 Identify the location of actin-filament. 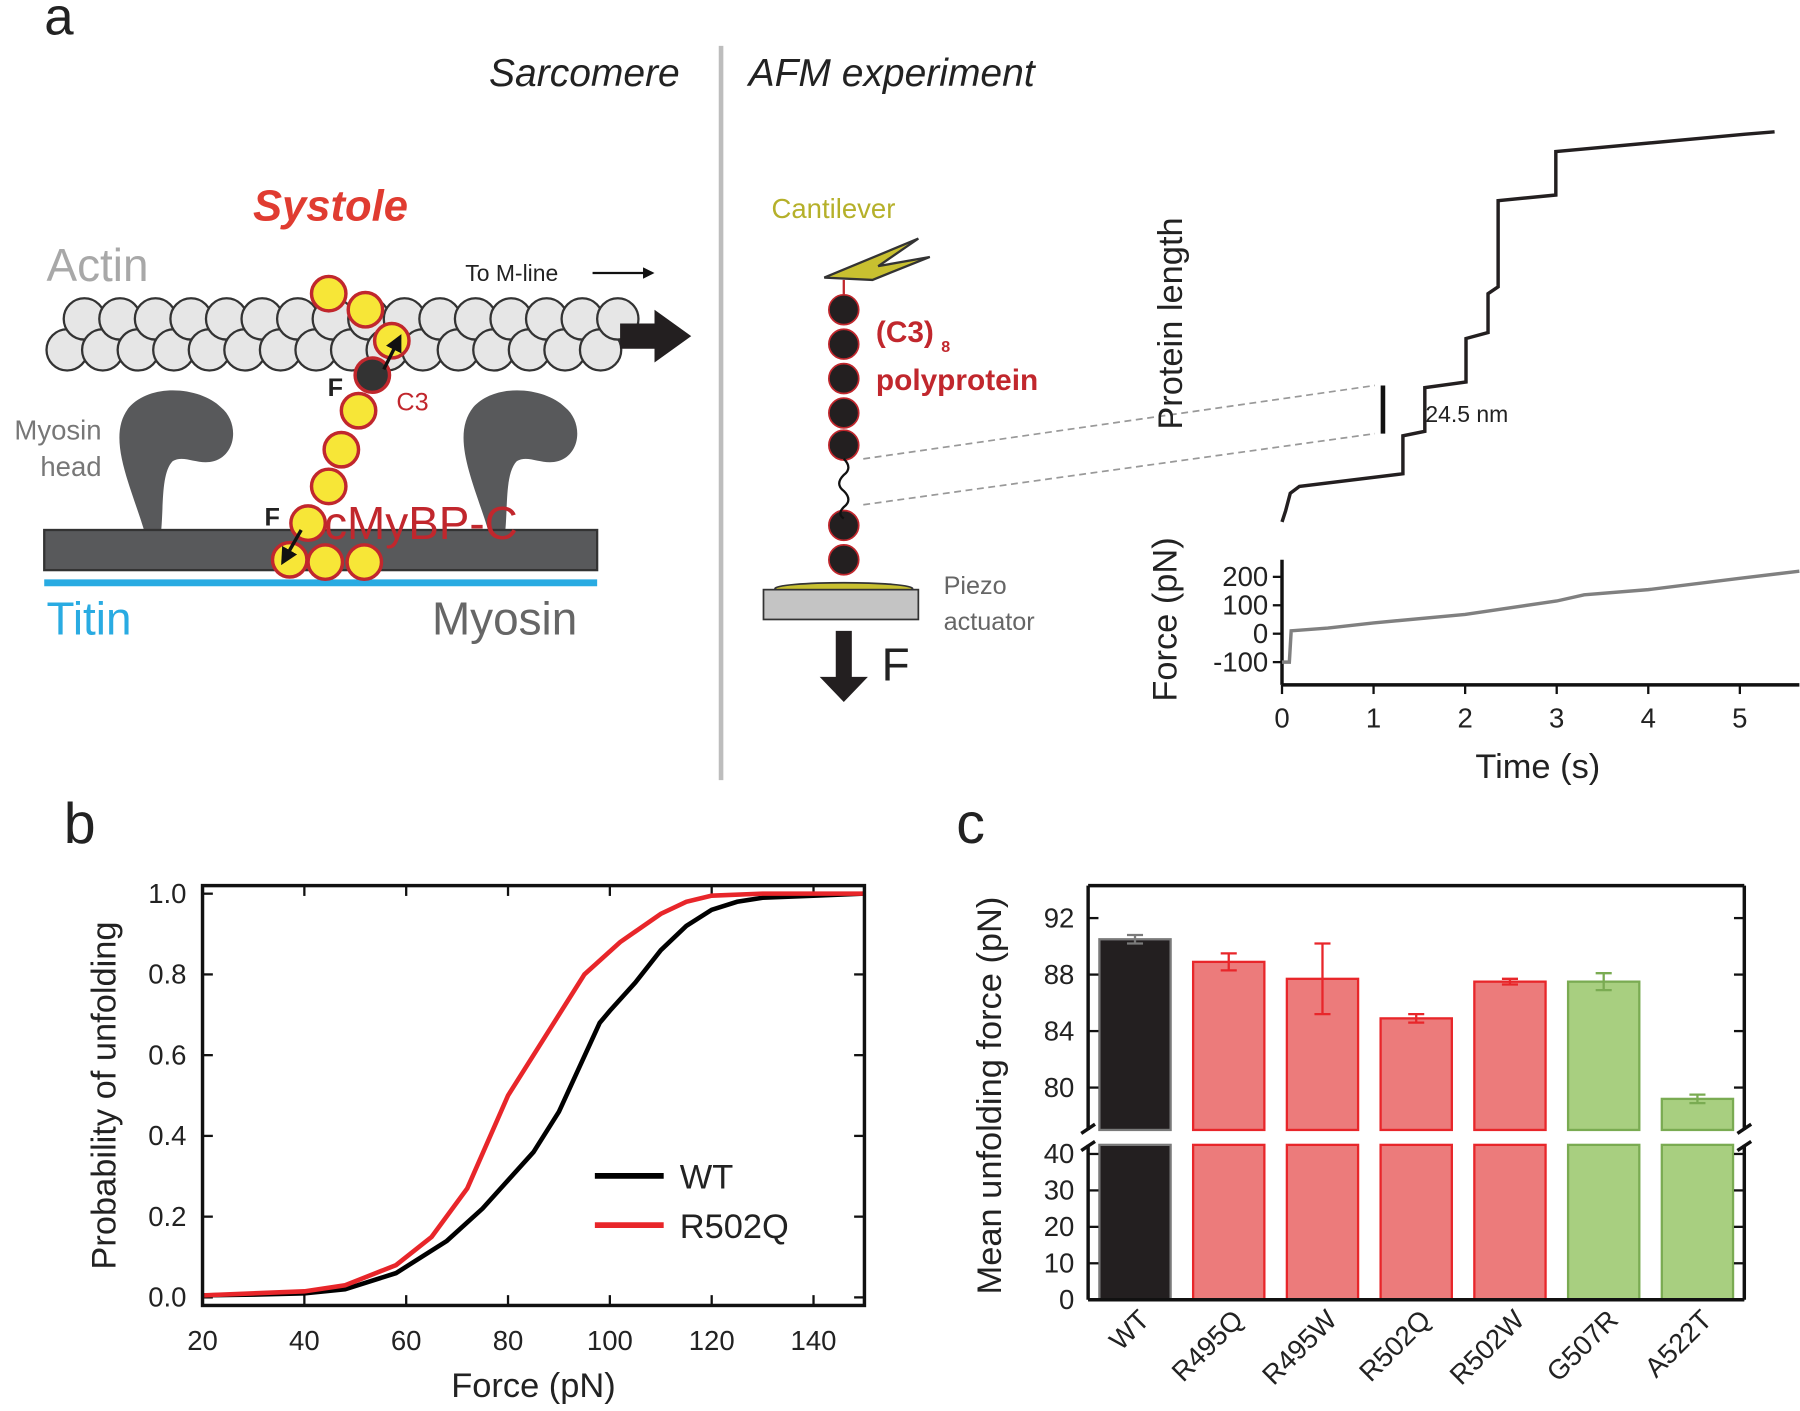
(342, 334).